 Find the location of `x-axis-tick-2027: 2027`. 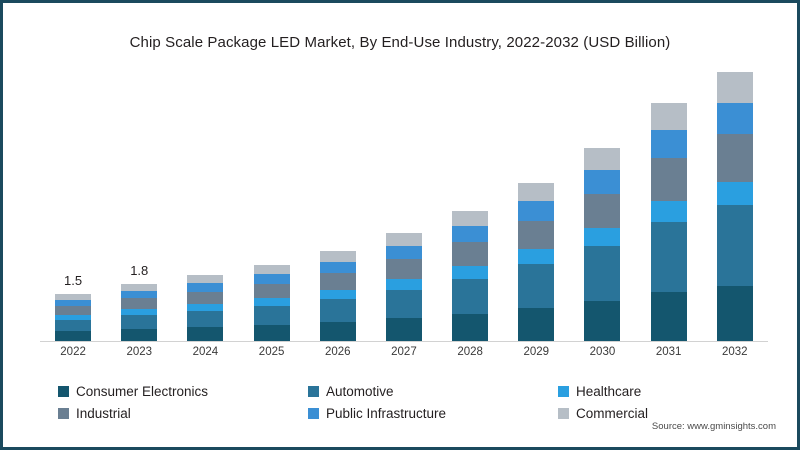

x-axis-tick-2027: 2027 is located at coordinates (404, 352).